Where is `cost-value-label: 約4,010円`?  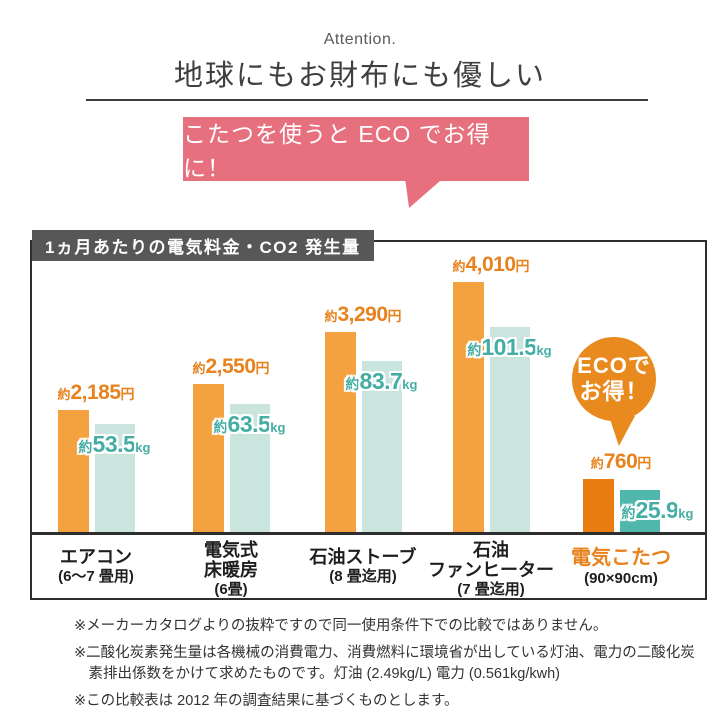 cost-value-label: 約4,010円 is located at coordinates (491, 264).